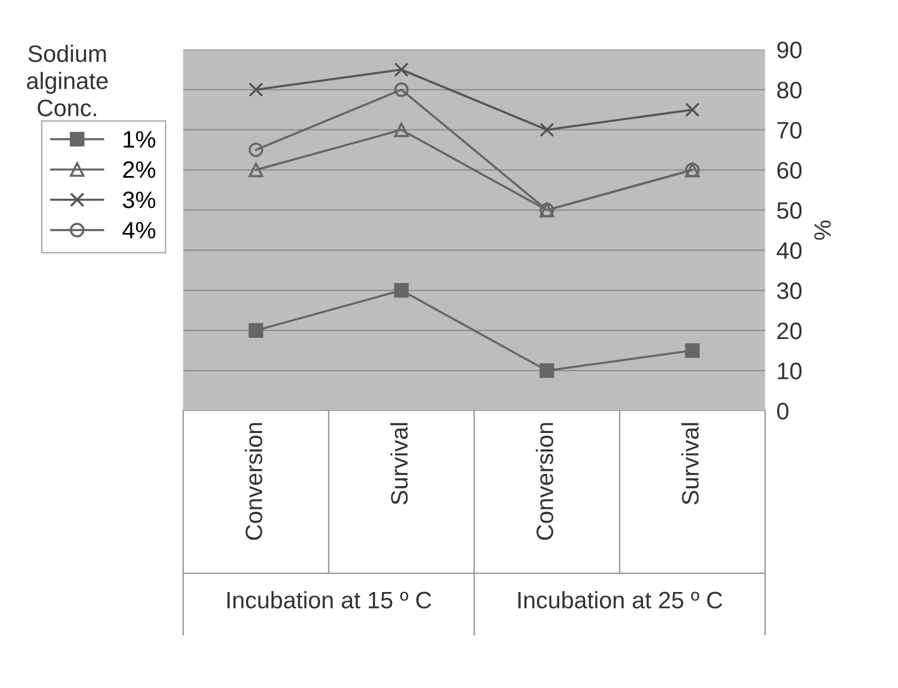  Describe the element at coordinates (139, 230) in the screenshot. I see `legend-label: 4%` at that location.